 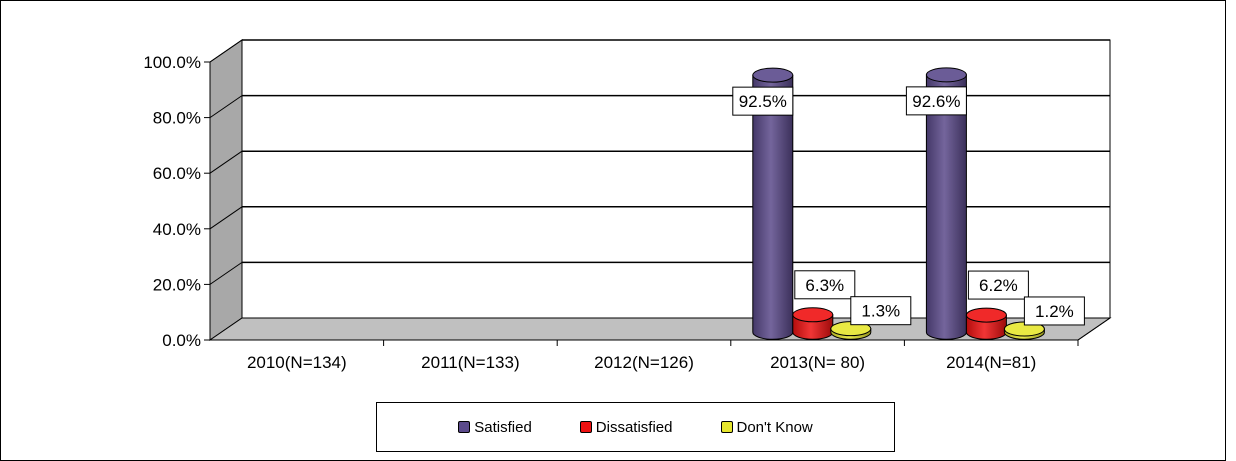 What do you see at coordinates (172, 62) in the screenshot?
I see `y-tick-label: 100.0%` at bounding box center [172, 62].